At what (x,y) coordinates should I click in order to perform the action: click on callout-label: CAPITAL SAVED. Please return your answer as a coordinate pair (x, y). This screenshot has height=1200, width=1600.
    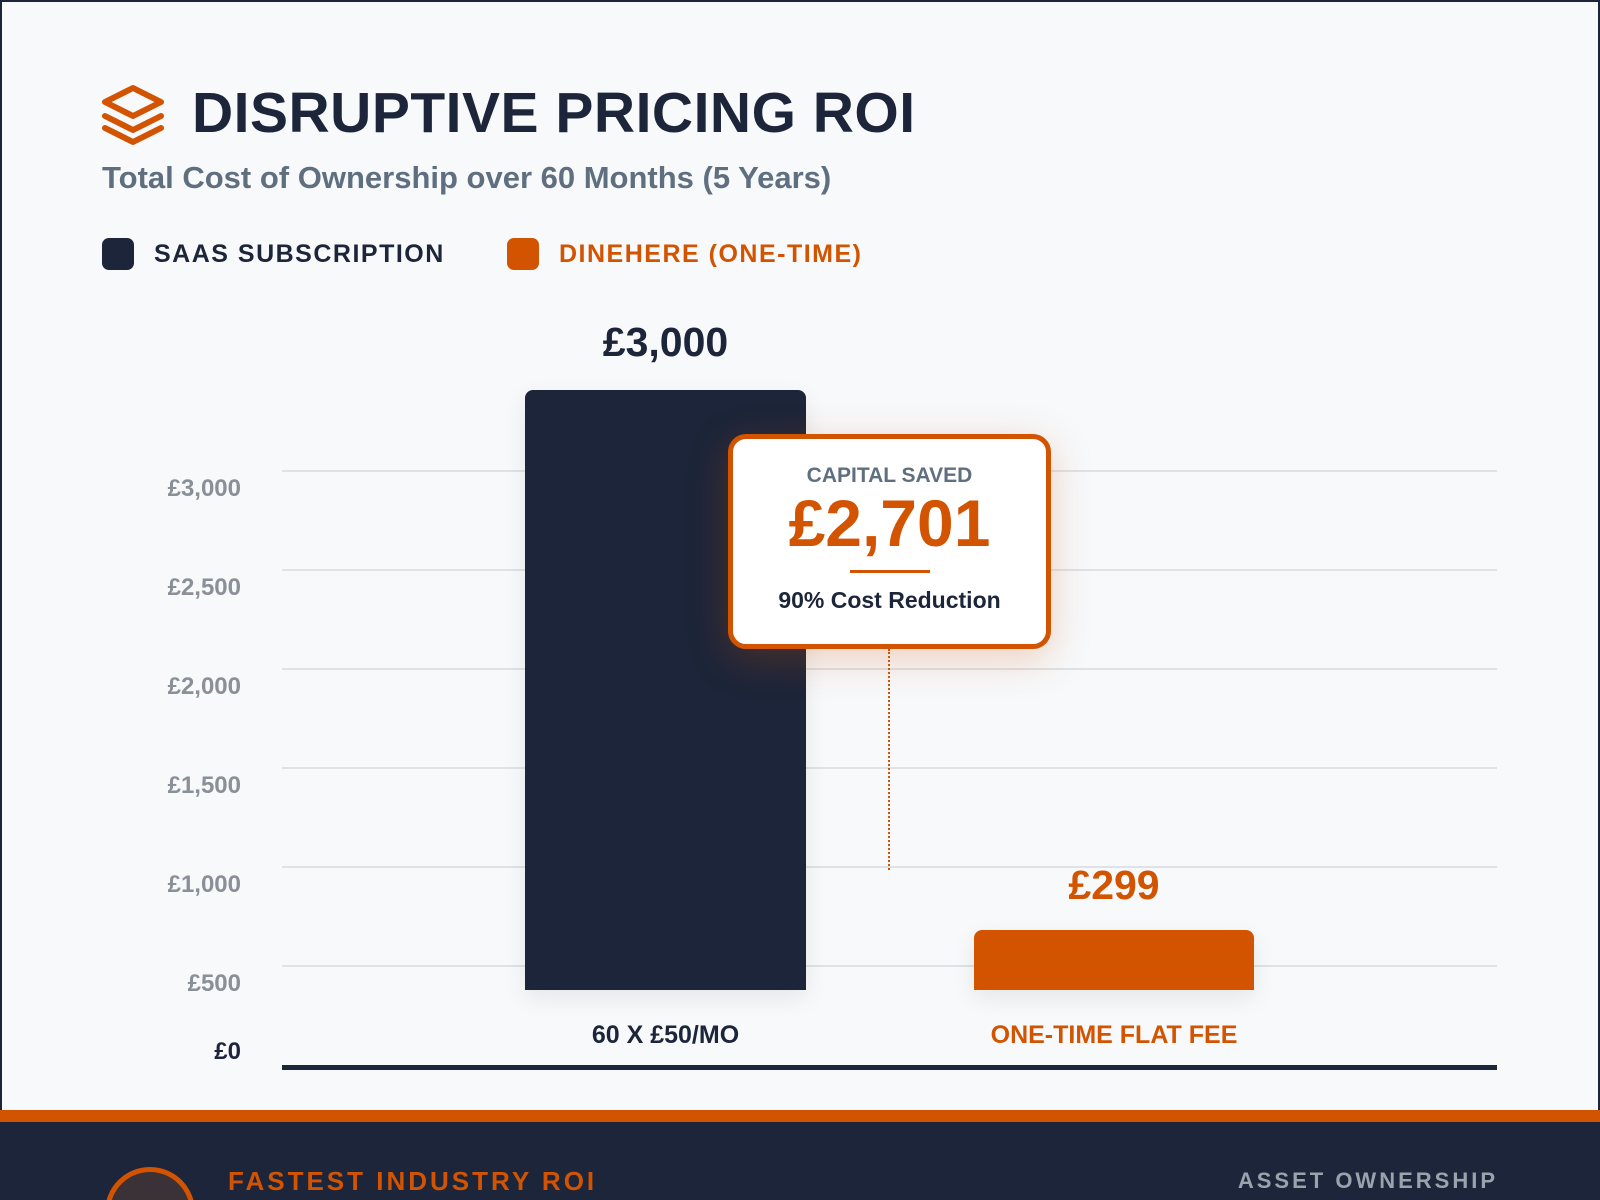
    Looking at the image, I should click on (889, 475).